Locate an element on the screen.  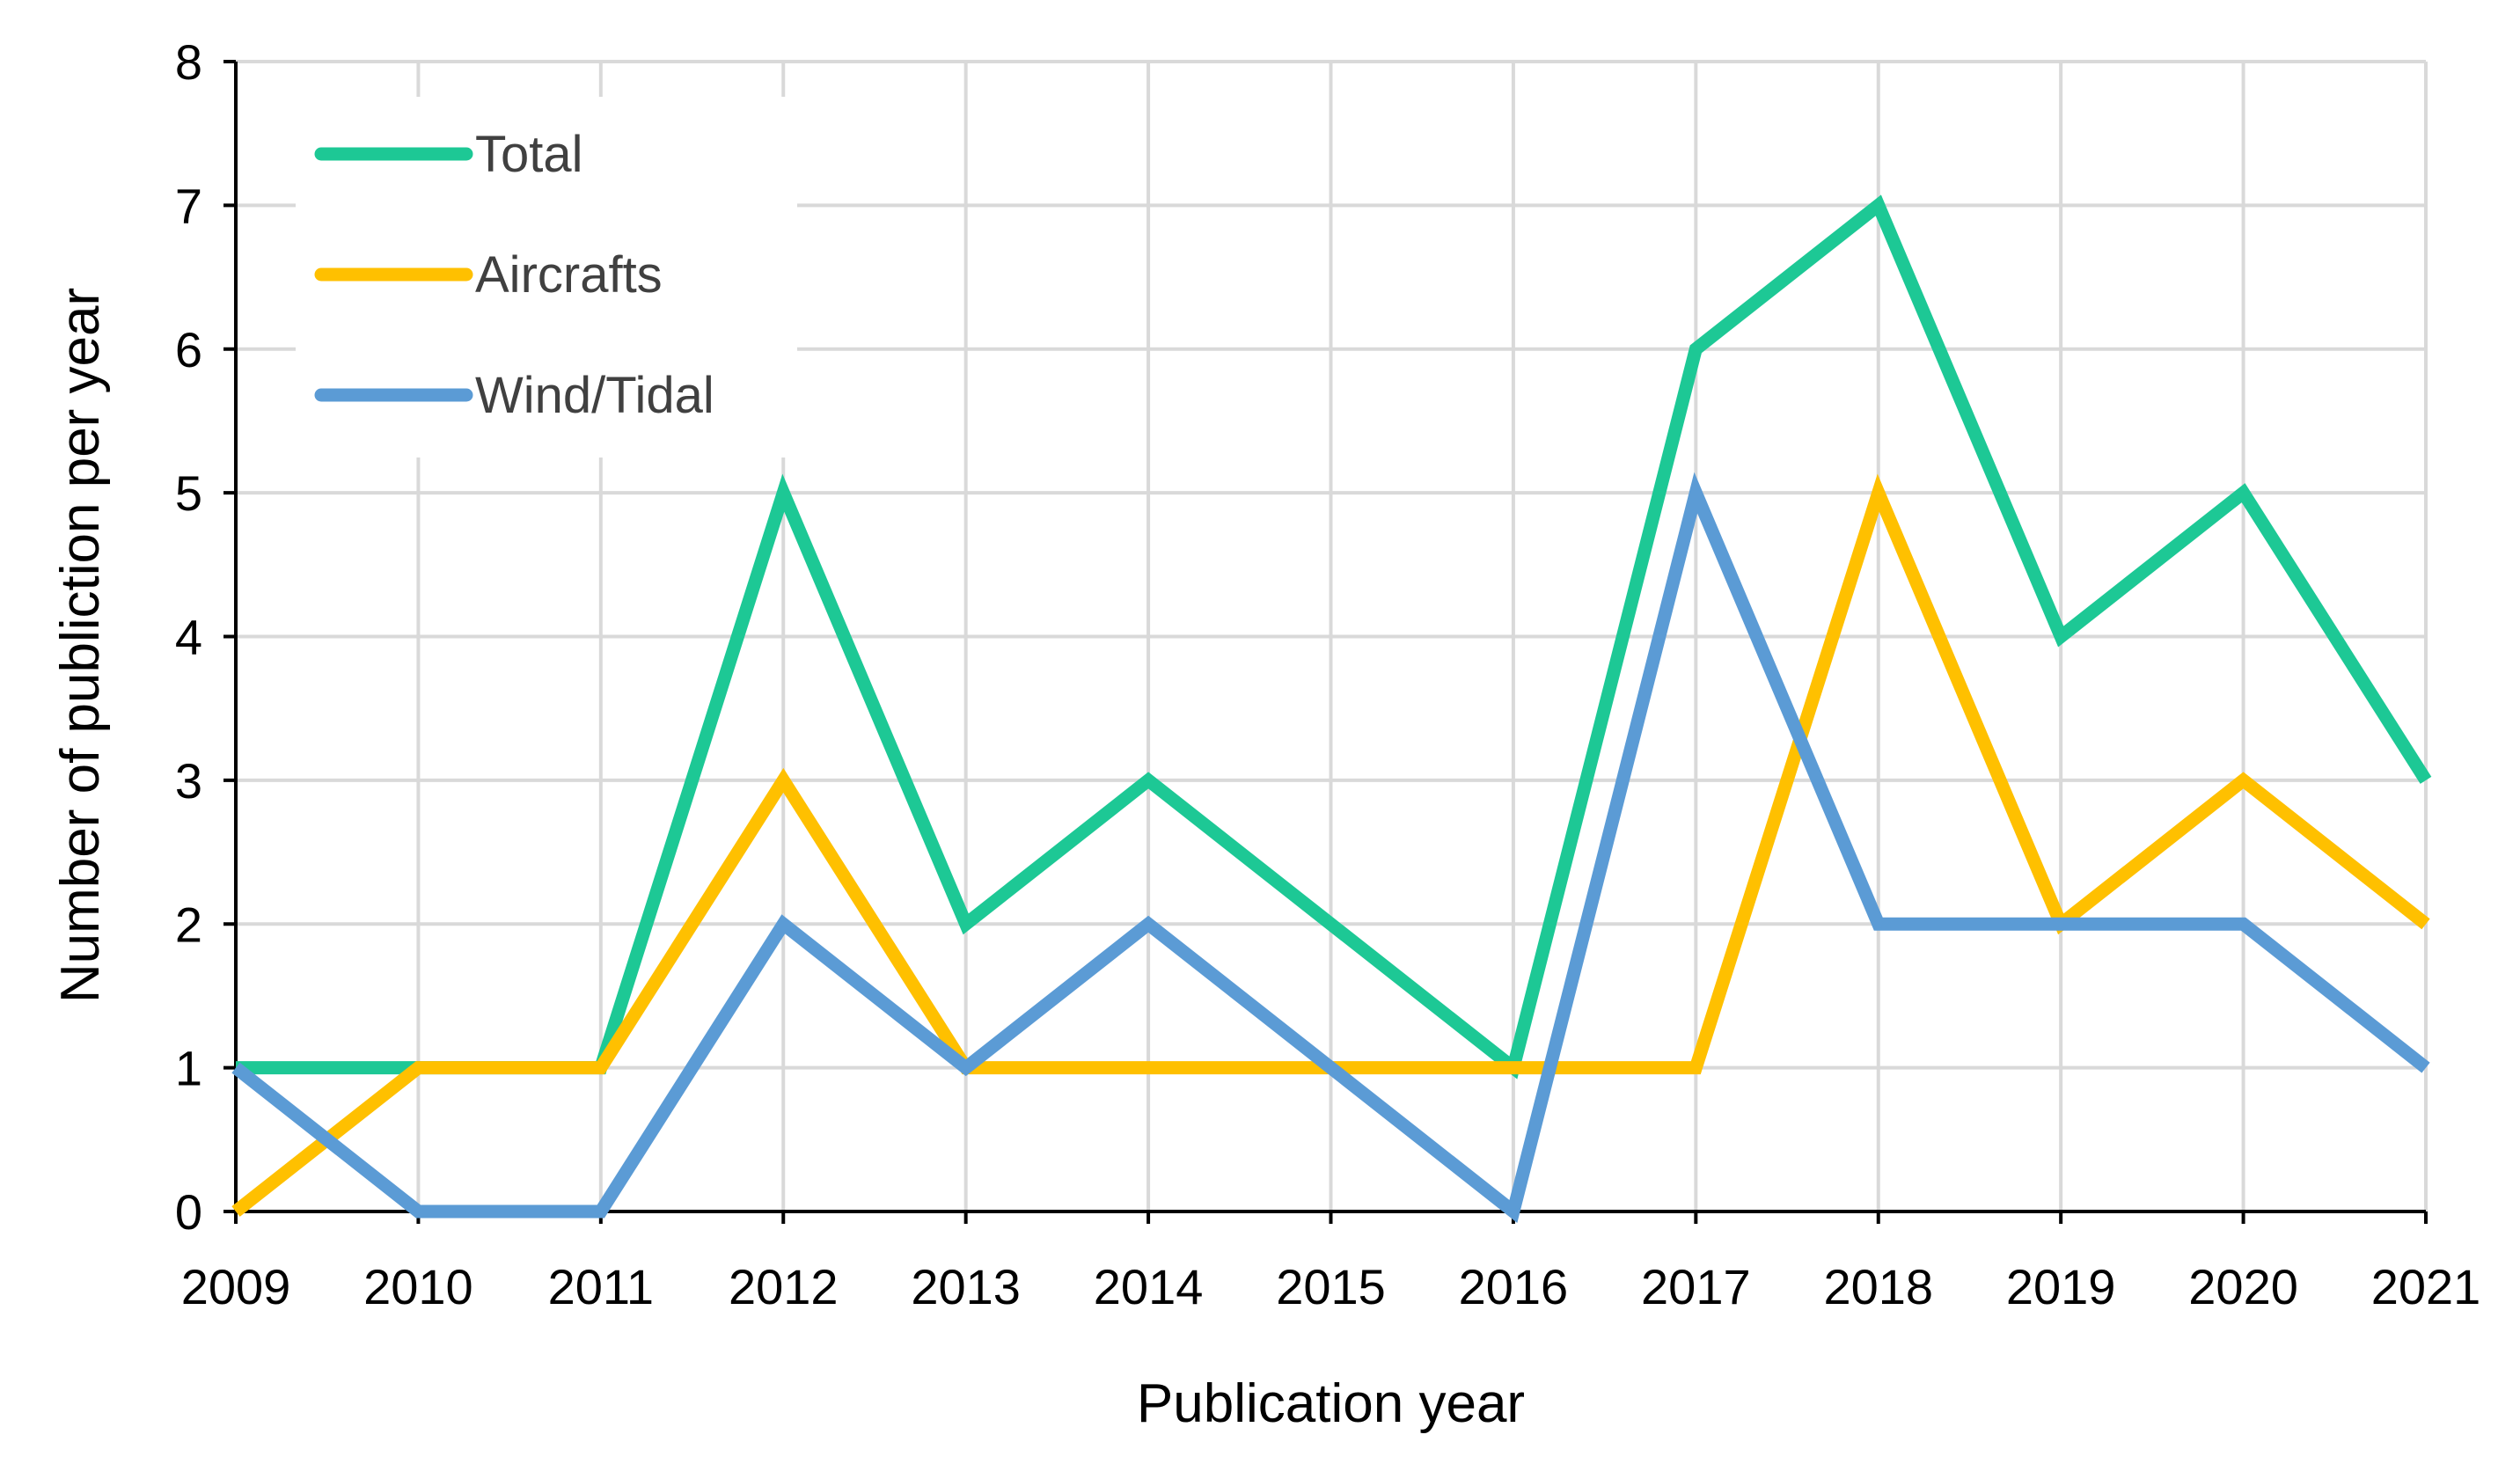
x-tick-label: 2009 is located at coordinates (236, 1286).